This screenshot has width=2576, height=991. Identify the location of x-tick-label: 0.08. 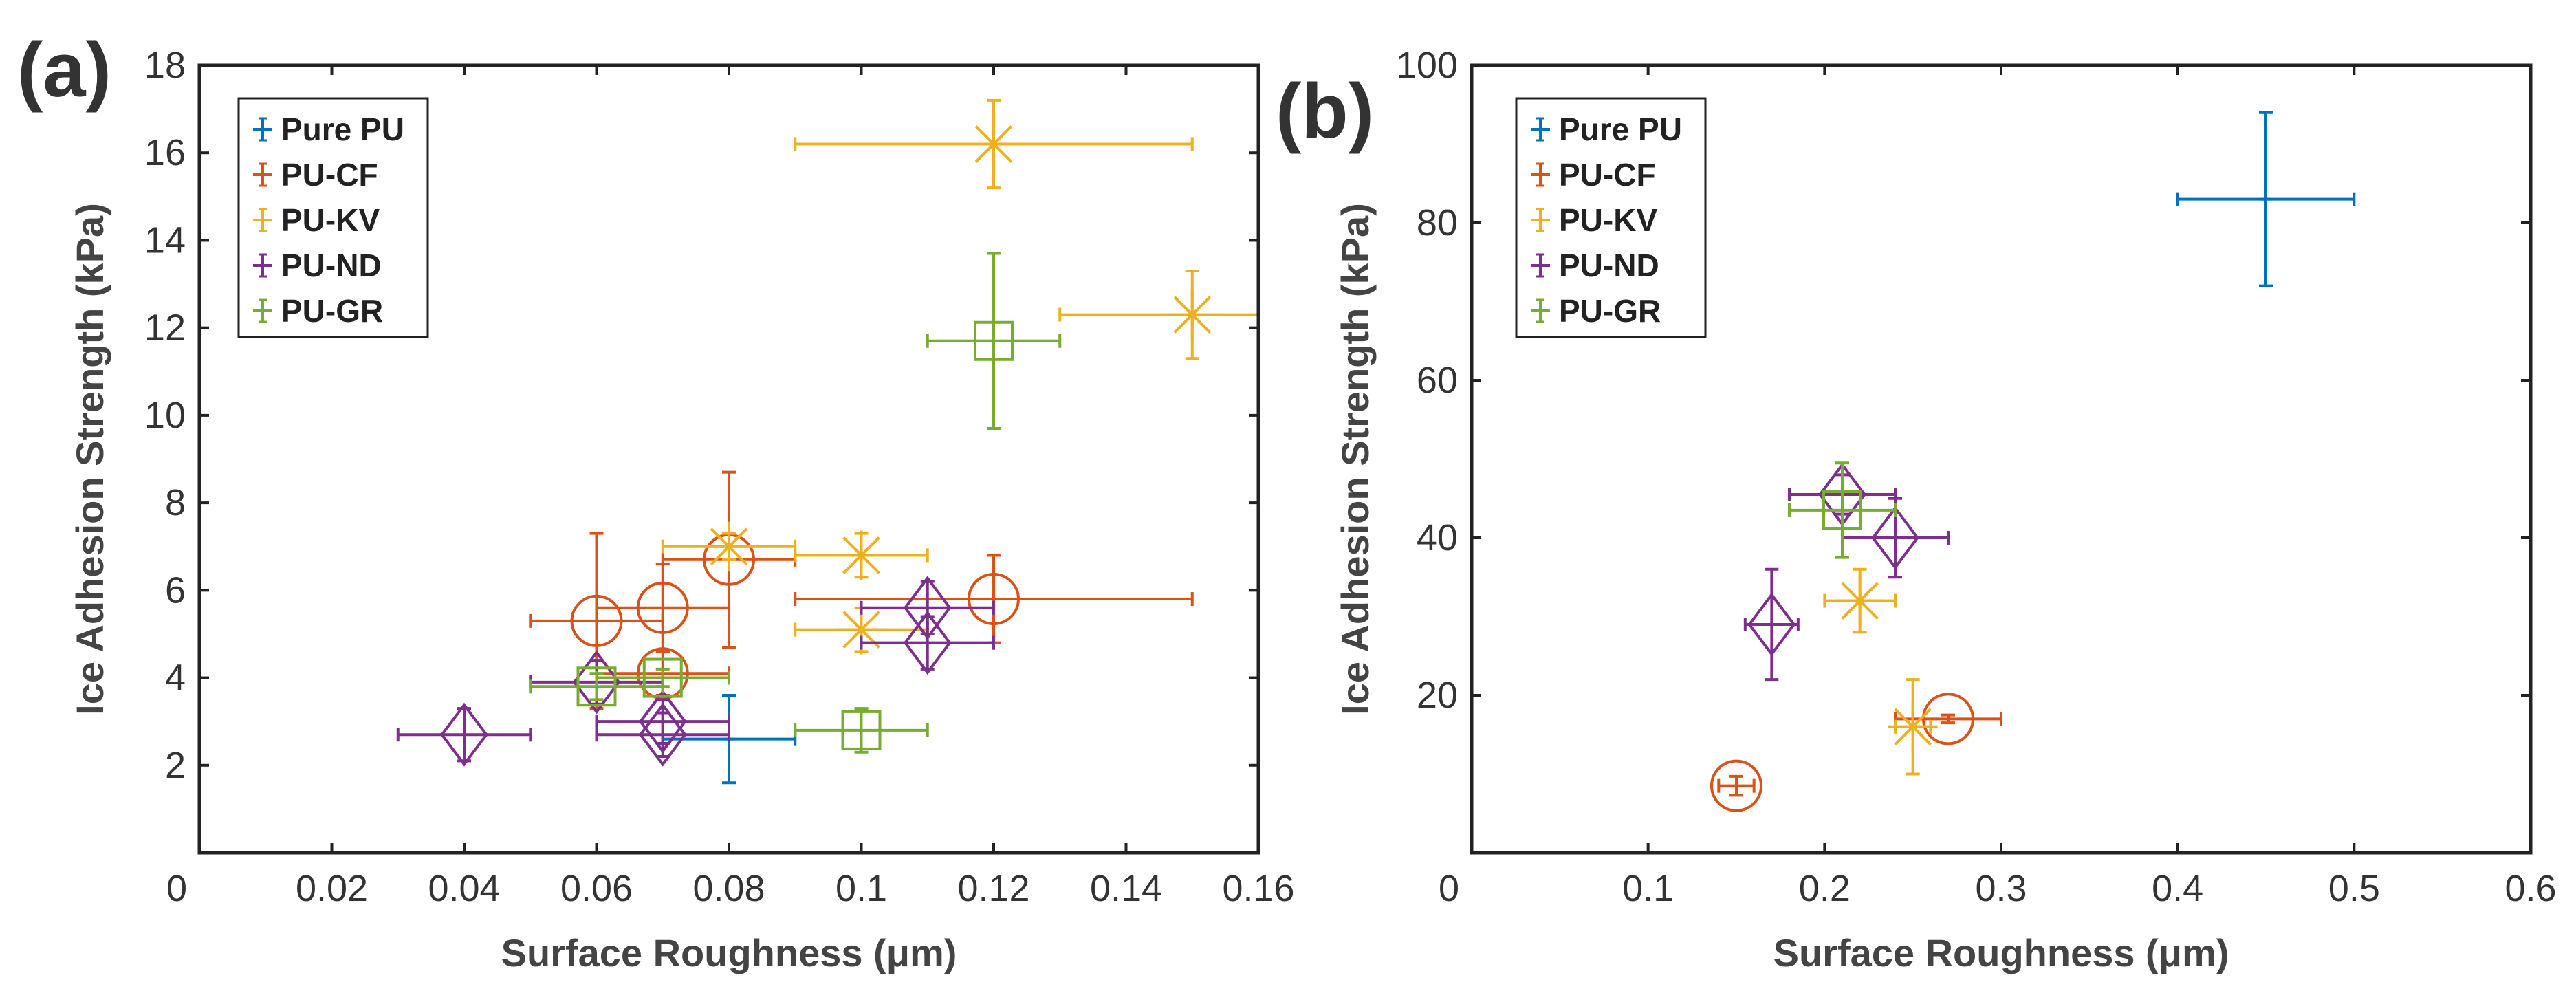
(728, 889).